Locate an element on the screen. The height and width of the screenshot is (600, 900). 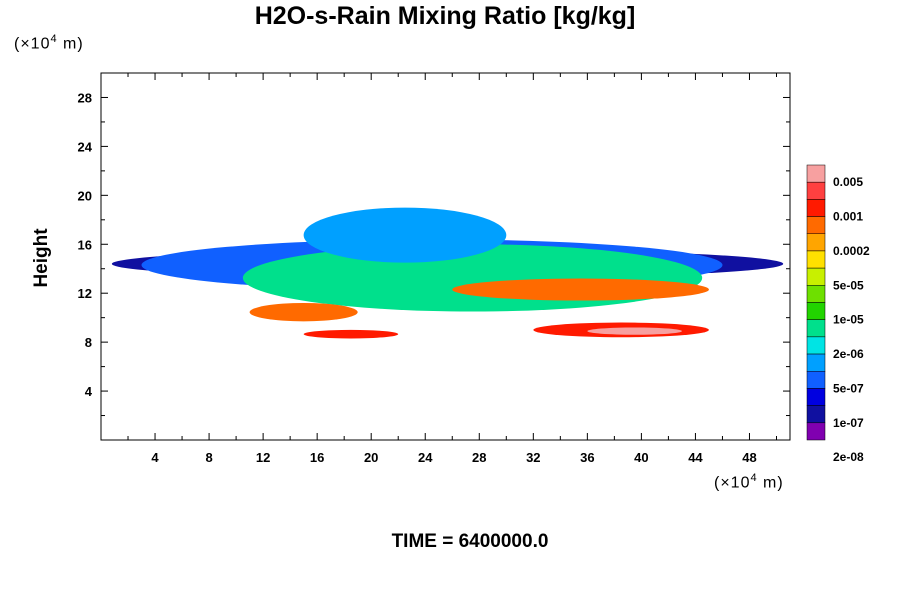
colorbar-label: 0.0002 is located at coordinates (851, 251).